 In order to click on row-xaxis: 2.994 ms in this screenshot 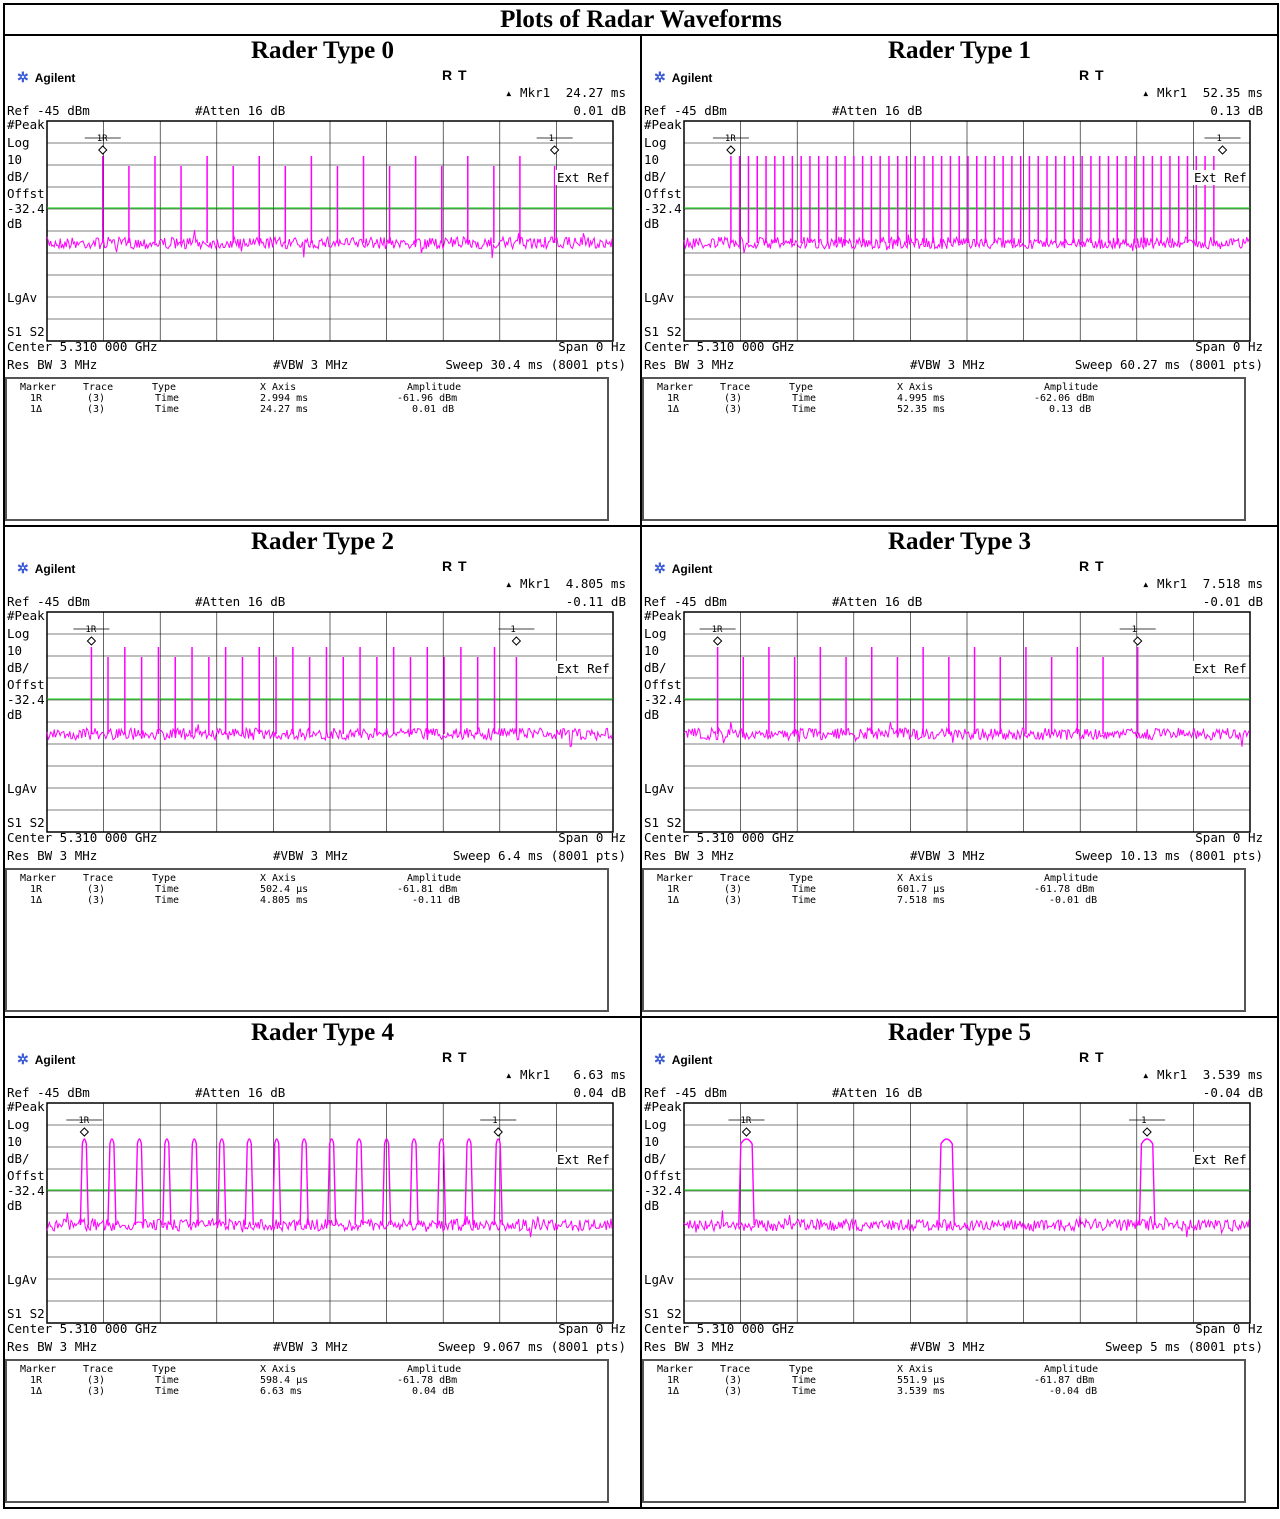, I will do `click(284, 398)`.